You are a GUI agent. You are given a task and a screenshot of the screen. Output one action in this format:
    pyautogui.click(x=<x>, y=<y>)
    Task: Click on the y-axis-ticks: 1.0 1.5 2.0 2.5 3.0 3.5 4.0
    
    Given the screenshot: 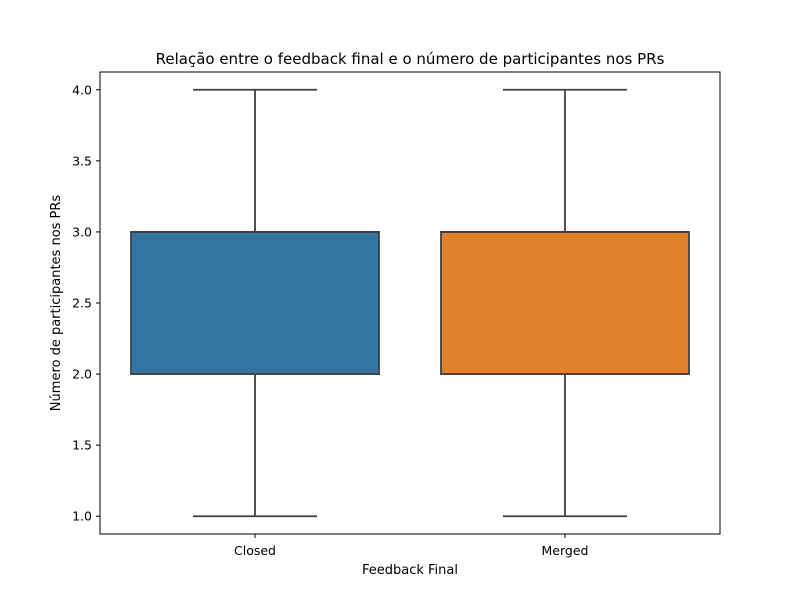 What is the action you would take?
    pyautogui.click(x=86, y=303)
    